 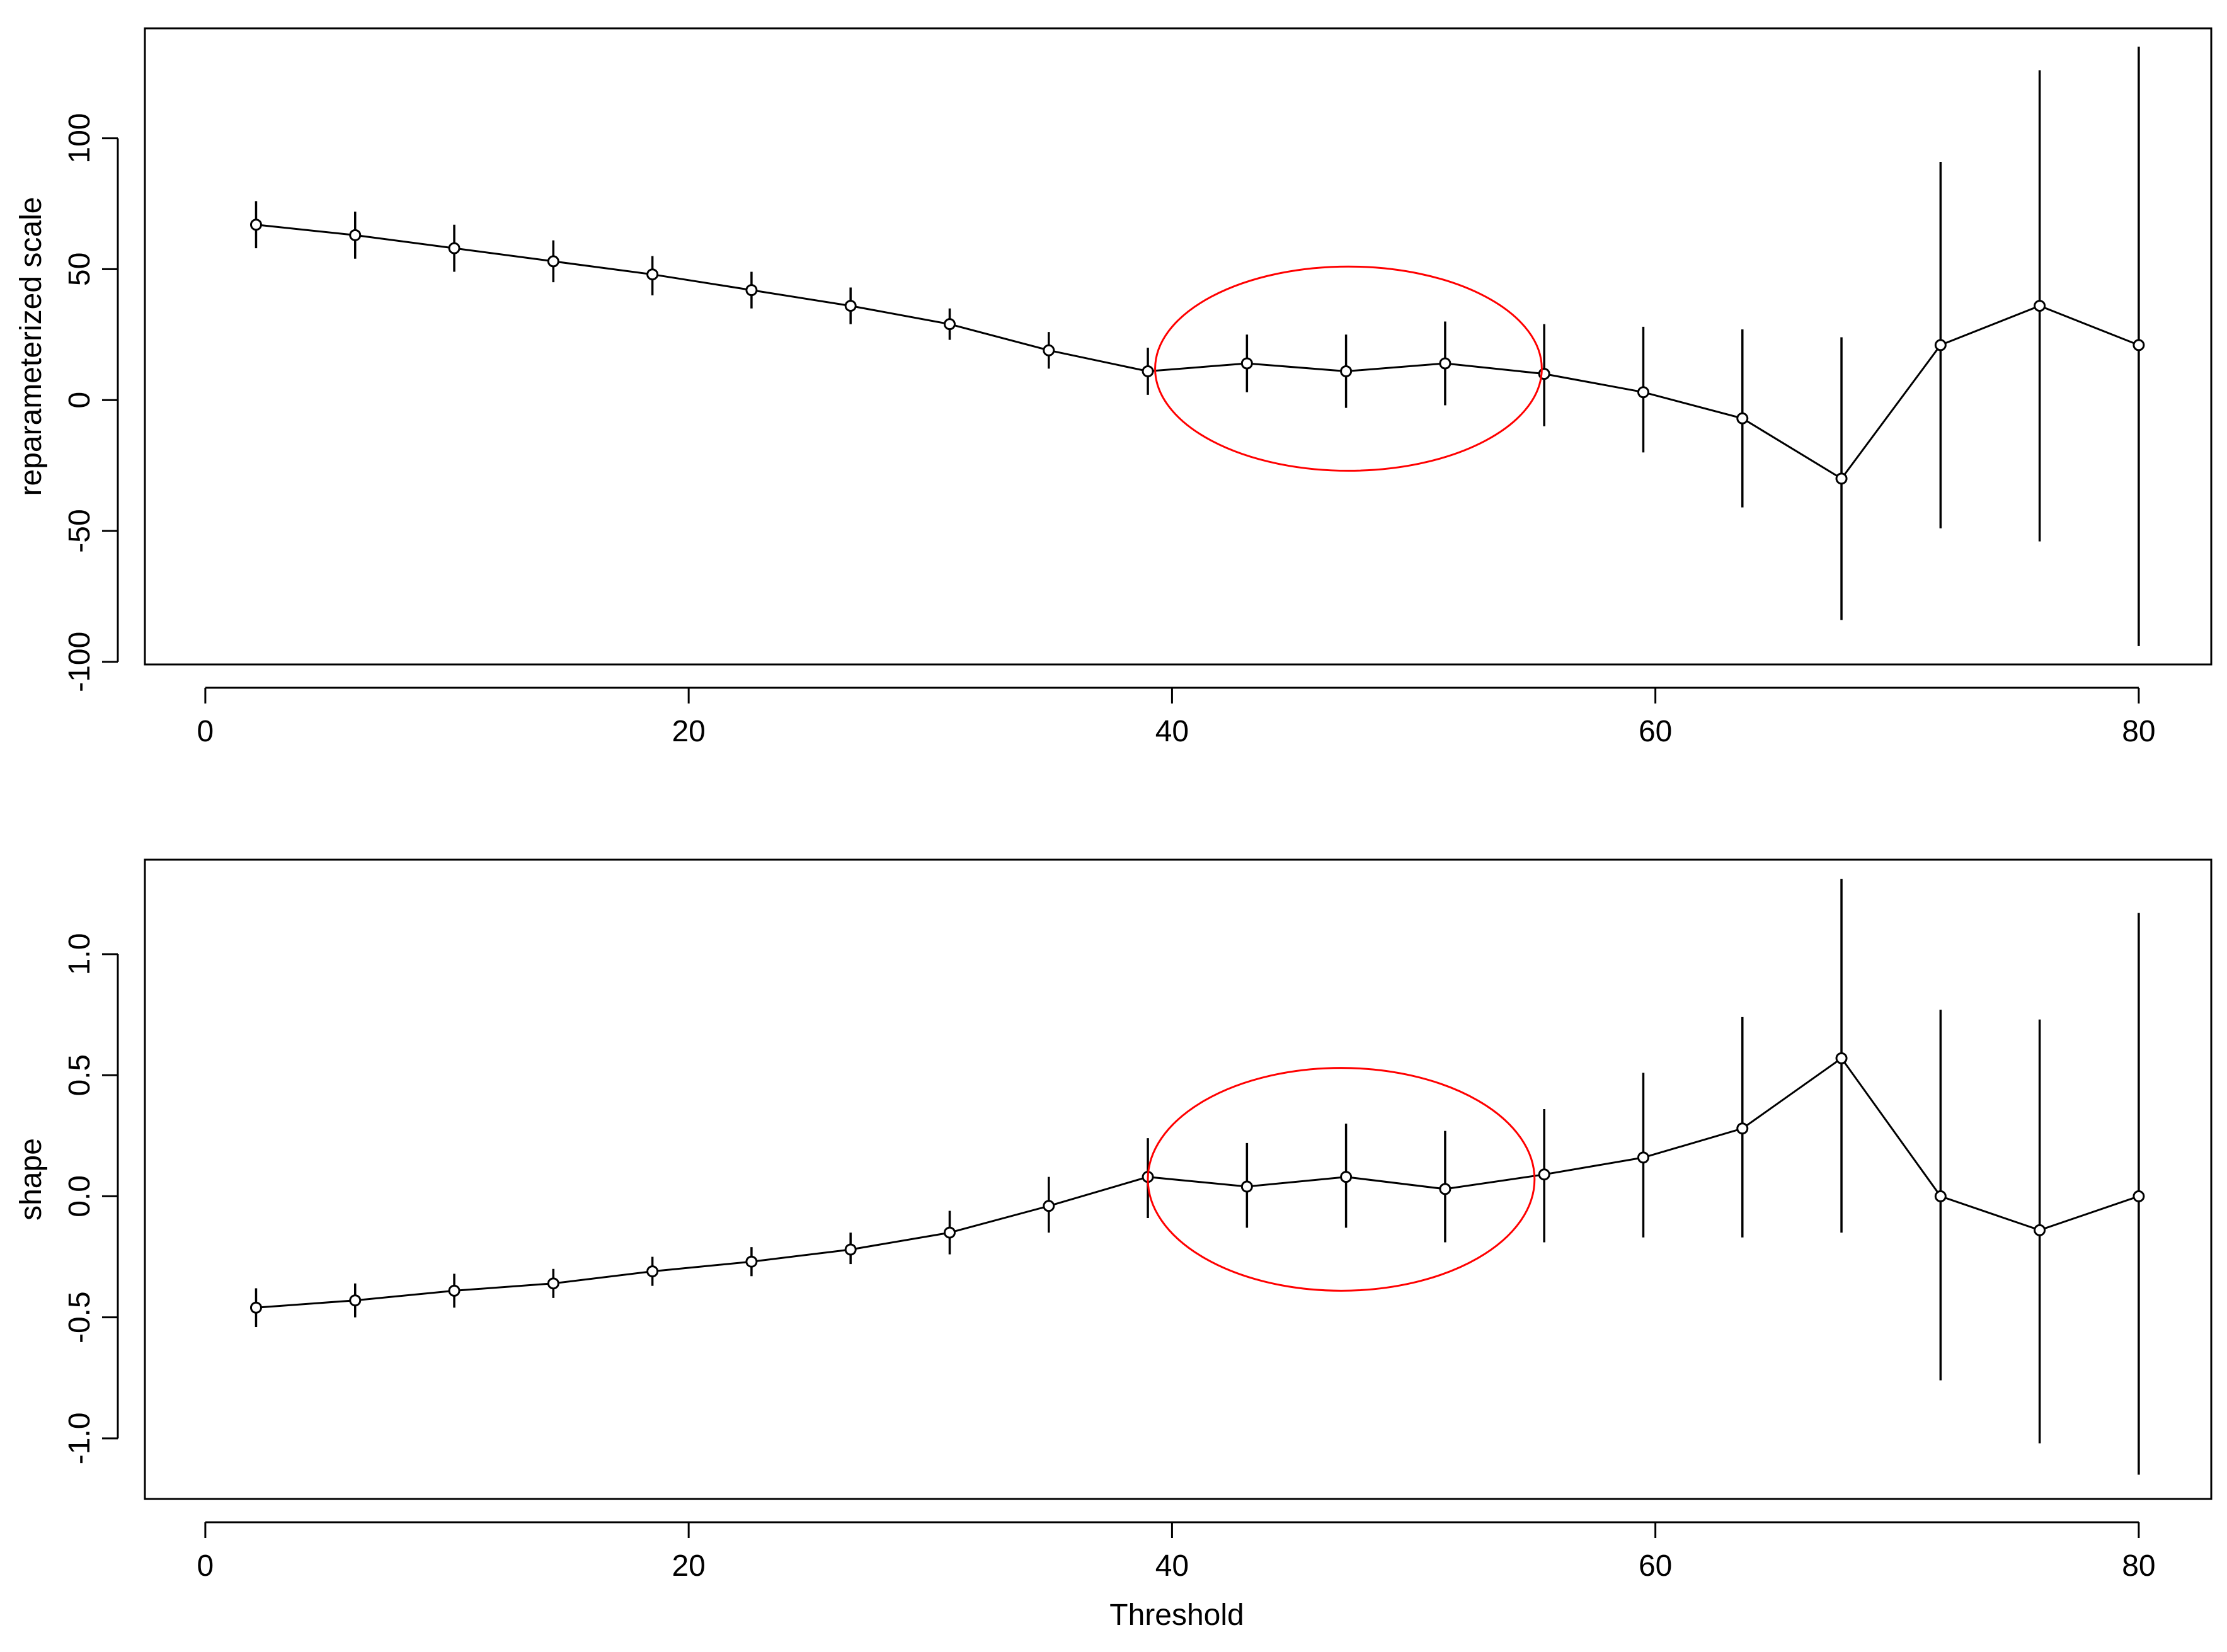 What do you see at coordinates (80, 138) in the screenshot?
I see `y-tick-label: 100` at bounding box center [80, 138].